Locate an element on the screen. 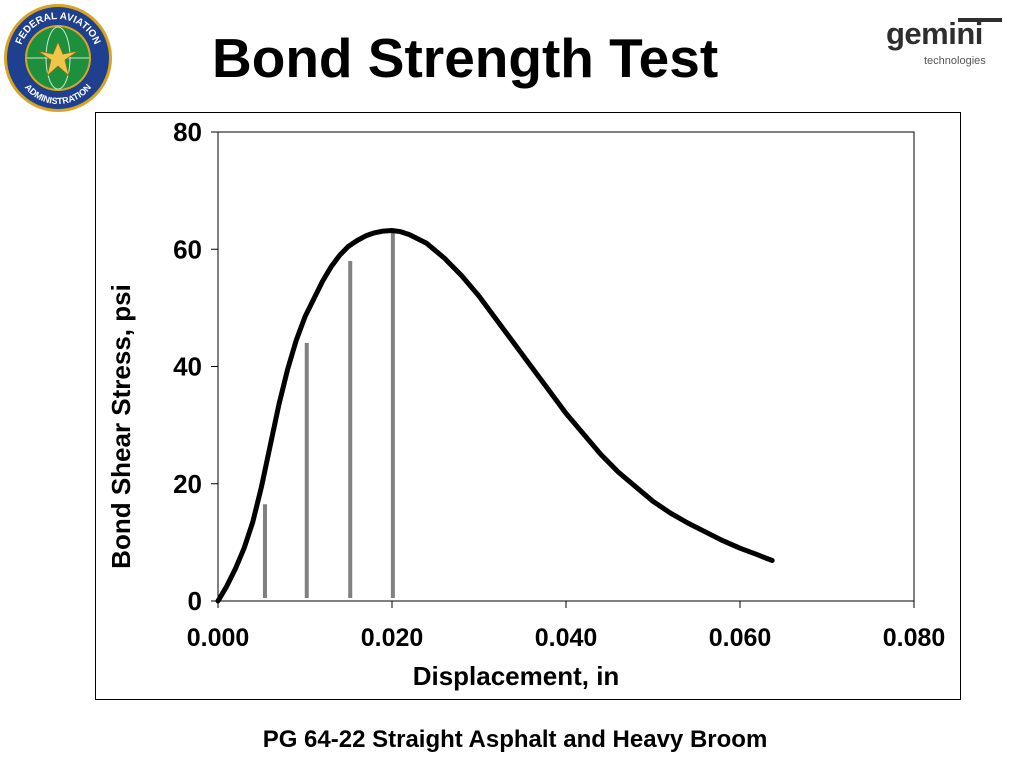 The width and height of the screenshot is (1024, 768). x-tick-label: 0.020 is located at coordinates (392, 638).